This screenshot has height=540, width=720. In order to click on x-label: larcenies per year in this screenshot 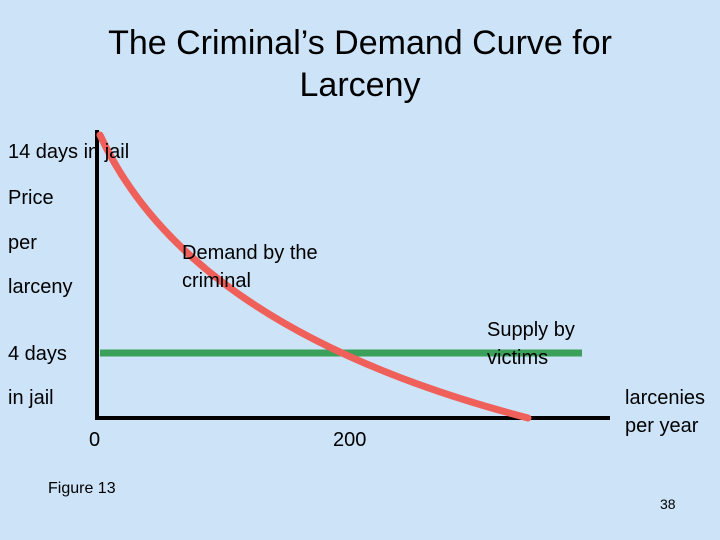, I will do `click(665, 412)`.